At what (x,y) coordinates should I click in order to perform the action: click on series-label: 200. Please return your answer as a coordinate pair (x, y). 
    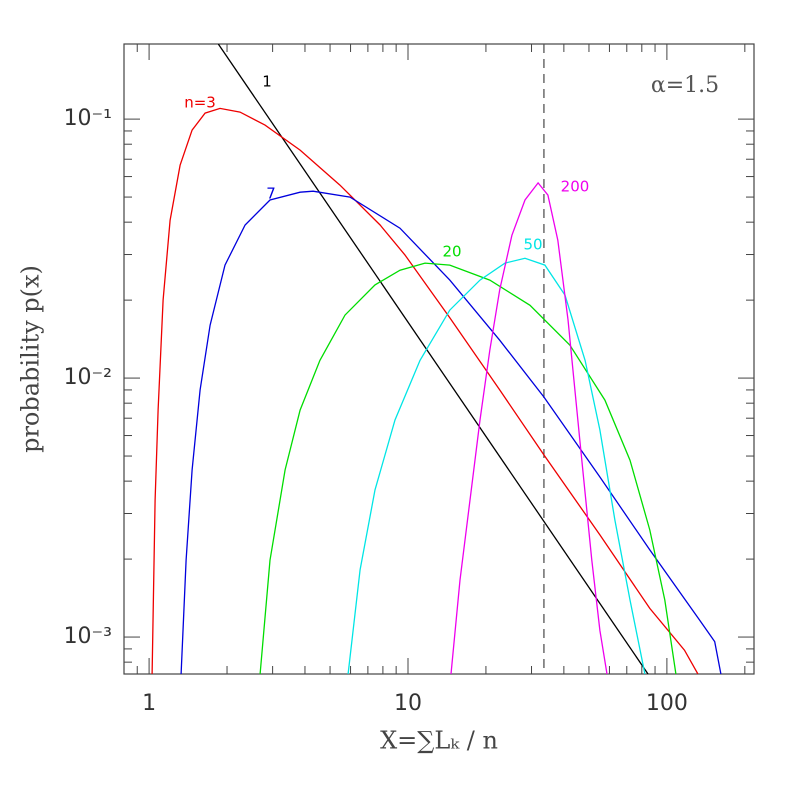
    Looking at the image, I should click on (575, 187).